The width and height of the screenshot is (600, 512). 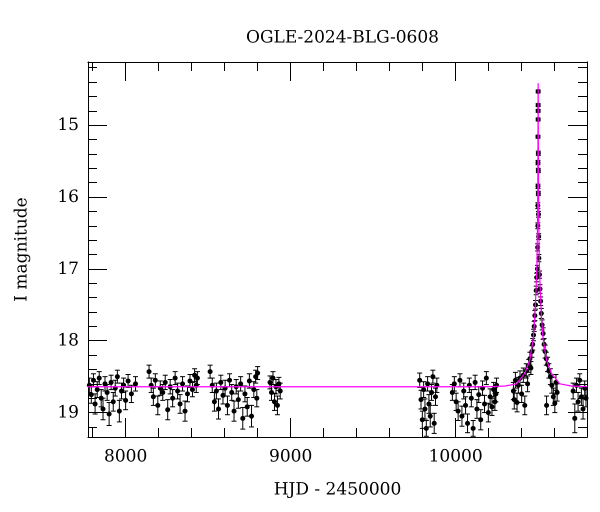 I want to click on y-tick-label: 17, so click(x=68, y=268).